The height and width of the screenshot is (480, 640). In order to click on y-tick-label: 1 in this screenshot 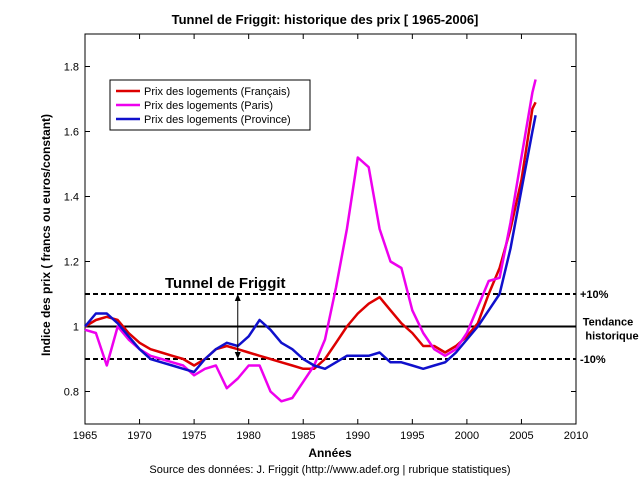, I will do `click(76, 328)`.